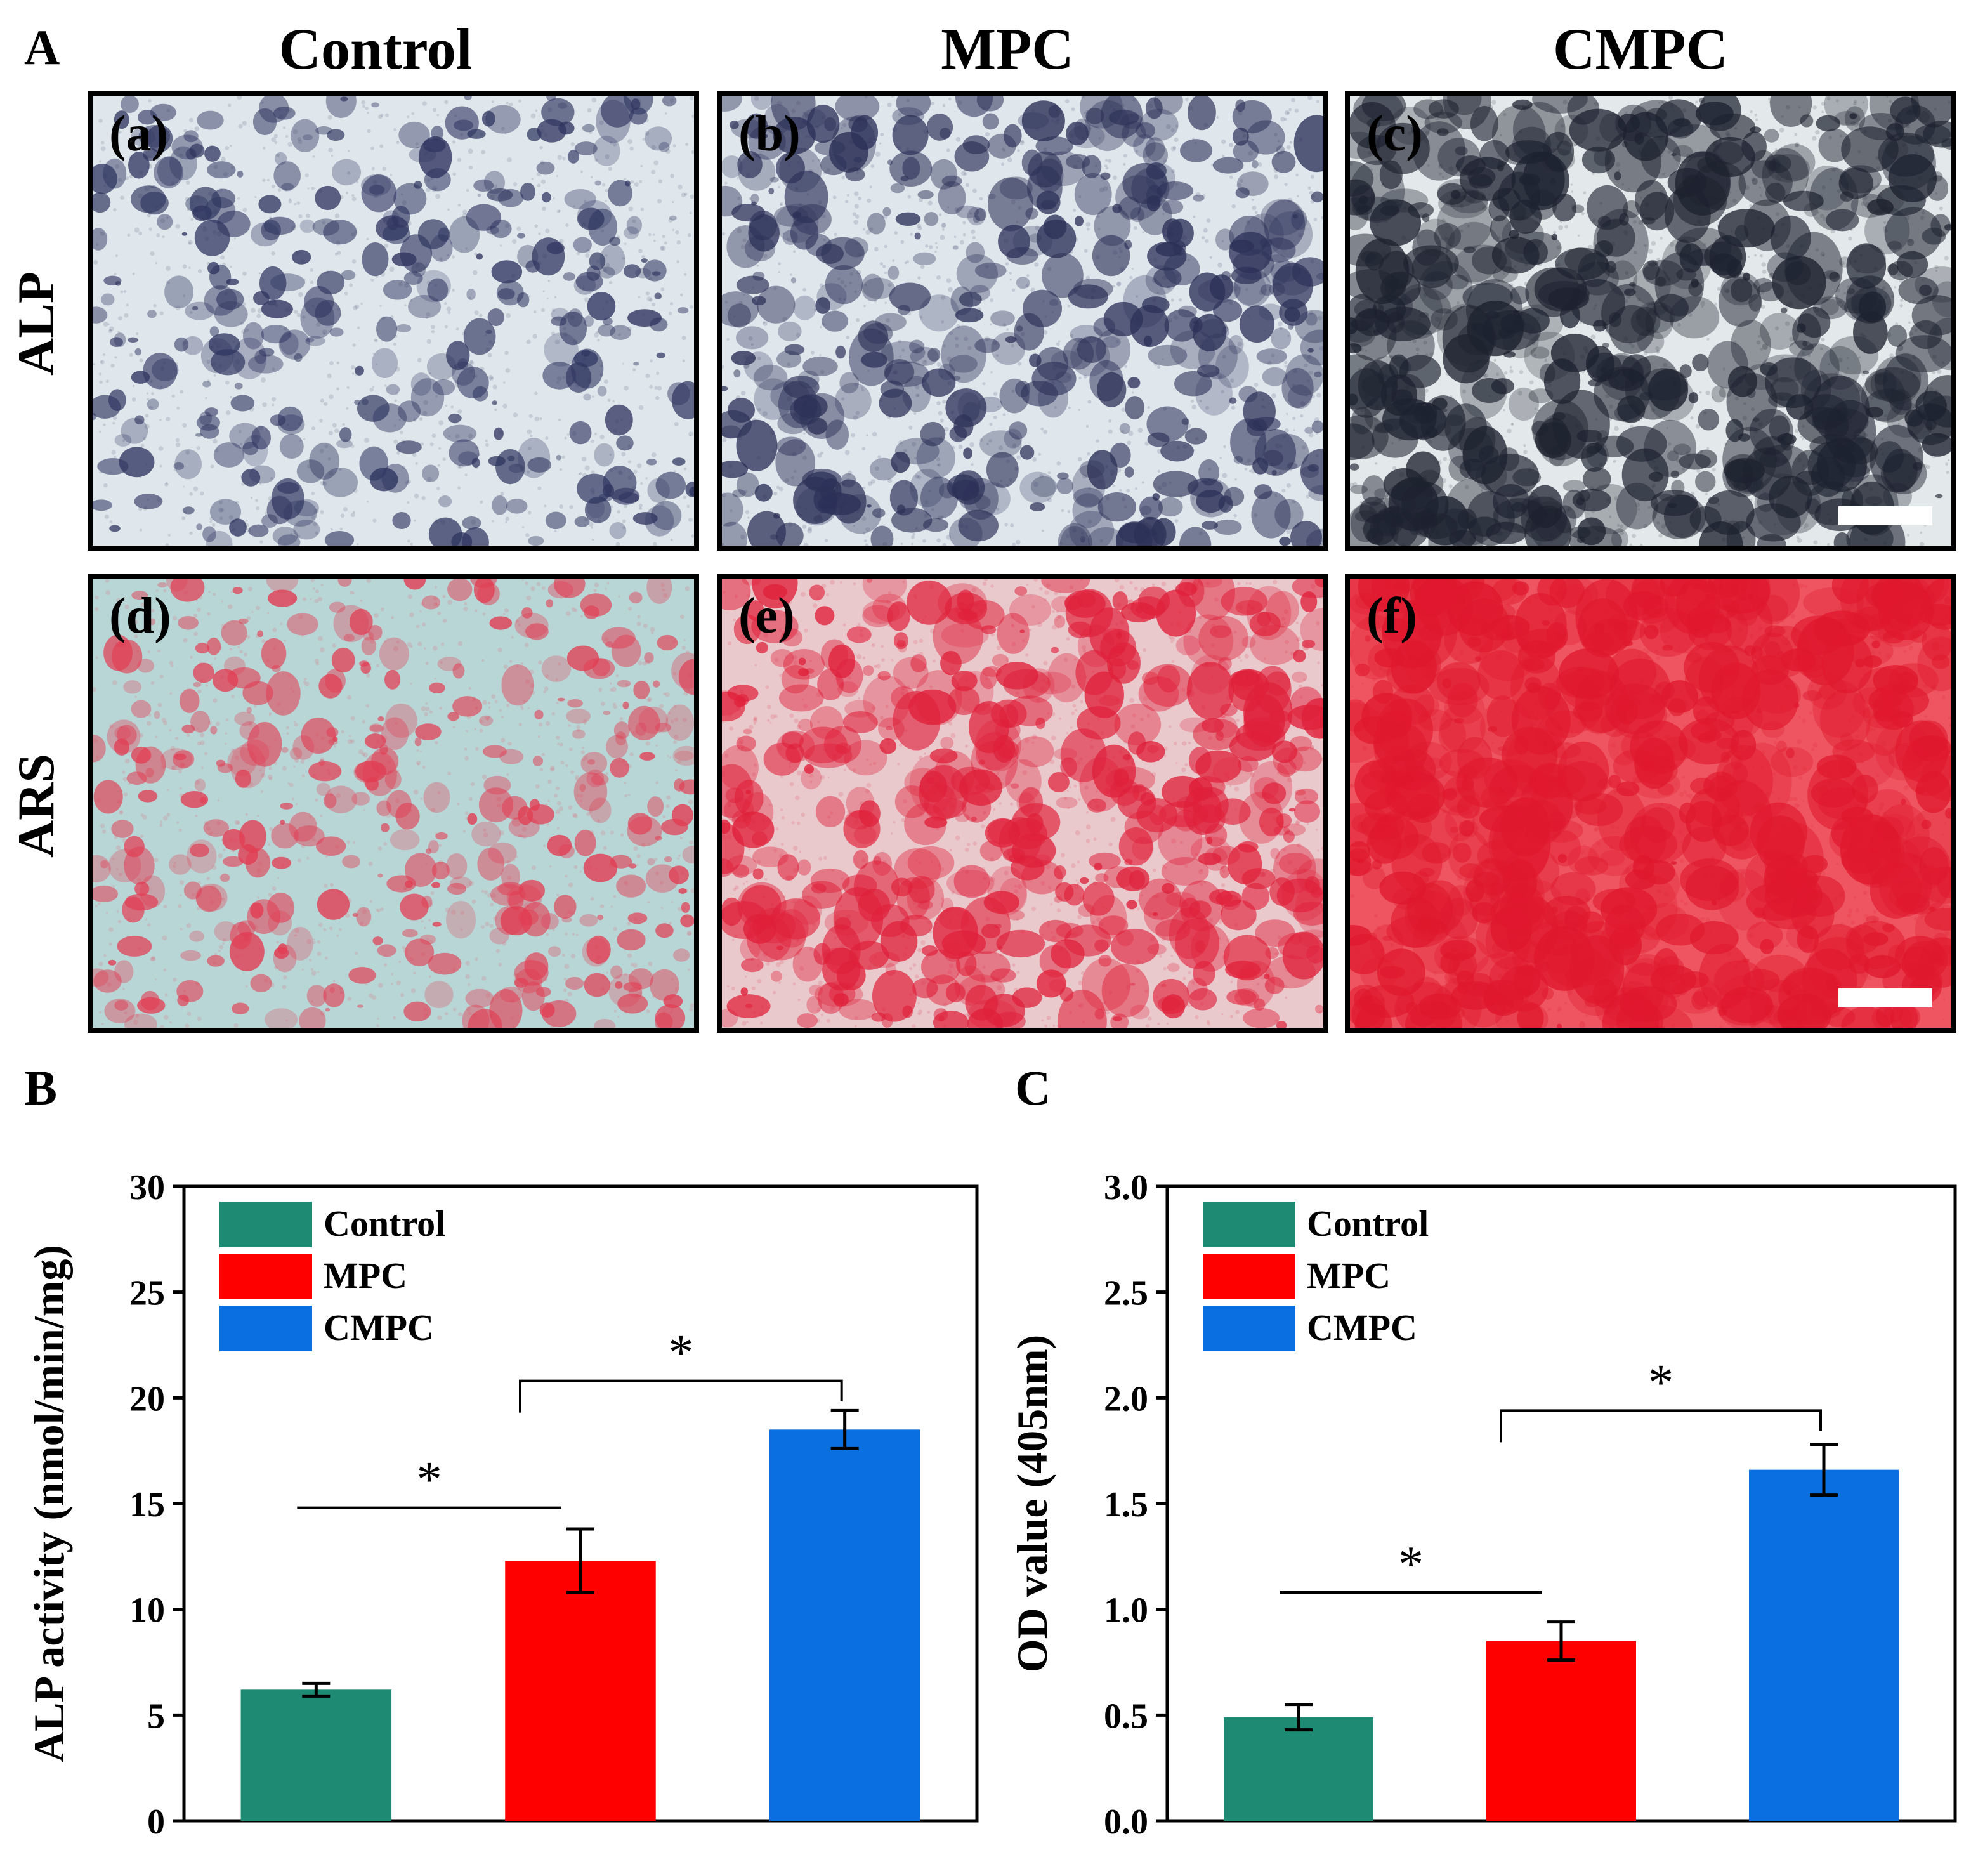 The height and width of the screenshot is (1876, 1971). I want to click on micrograph-ars-control: (d), so click(393, 803).